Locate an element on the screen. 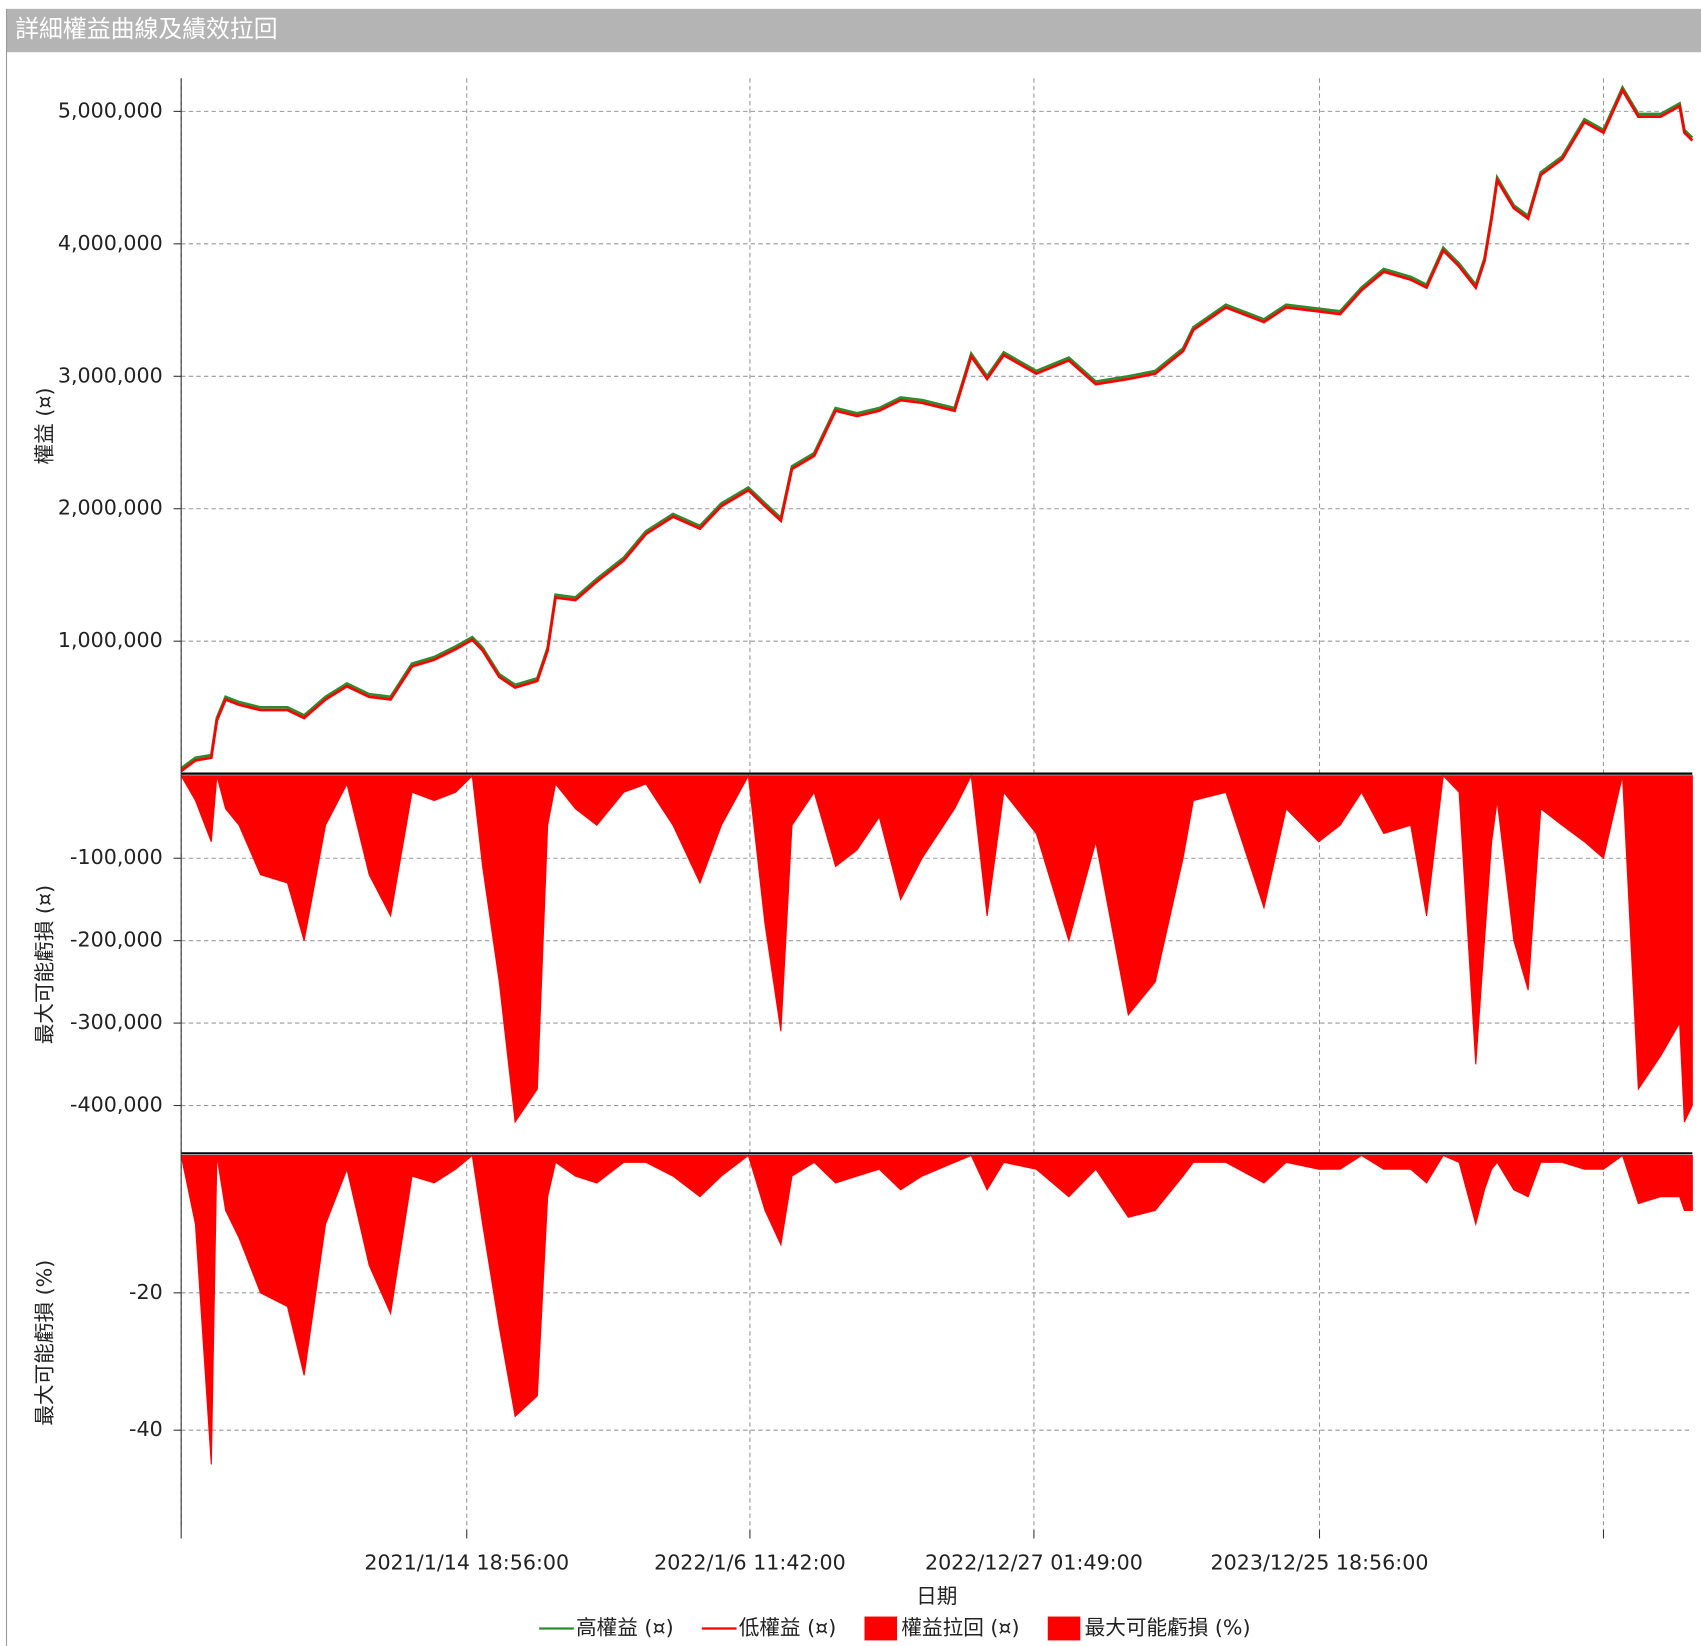 The width and height of the screenshot is (1701, 1646). y-tick-label: -400,000 is located at coordinates (116, 1105).